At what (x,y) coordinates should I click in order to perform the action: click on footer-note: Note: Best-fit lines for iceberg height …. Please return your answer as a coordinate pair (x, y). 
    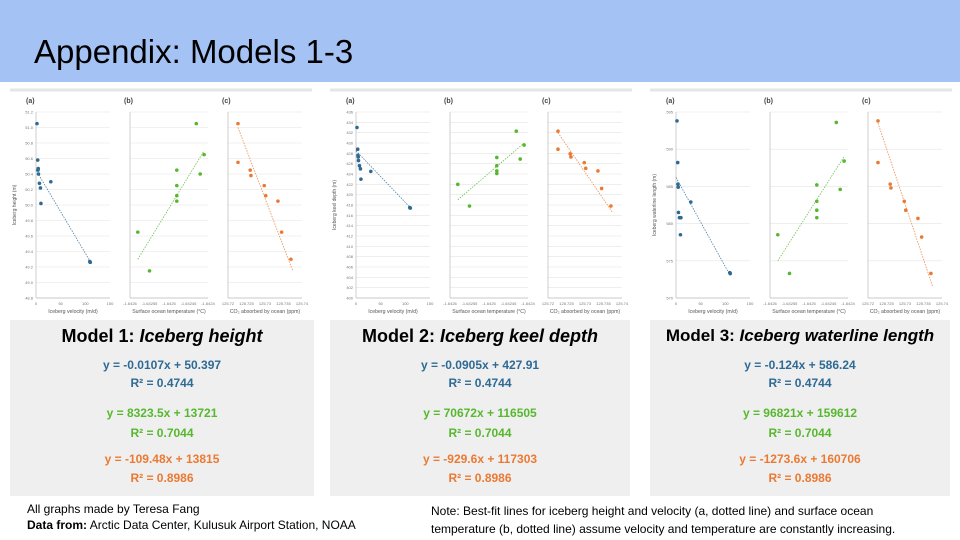
    Looking at the image, I should click on (663, 520).